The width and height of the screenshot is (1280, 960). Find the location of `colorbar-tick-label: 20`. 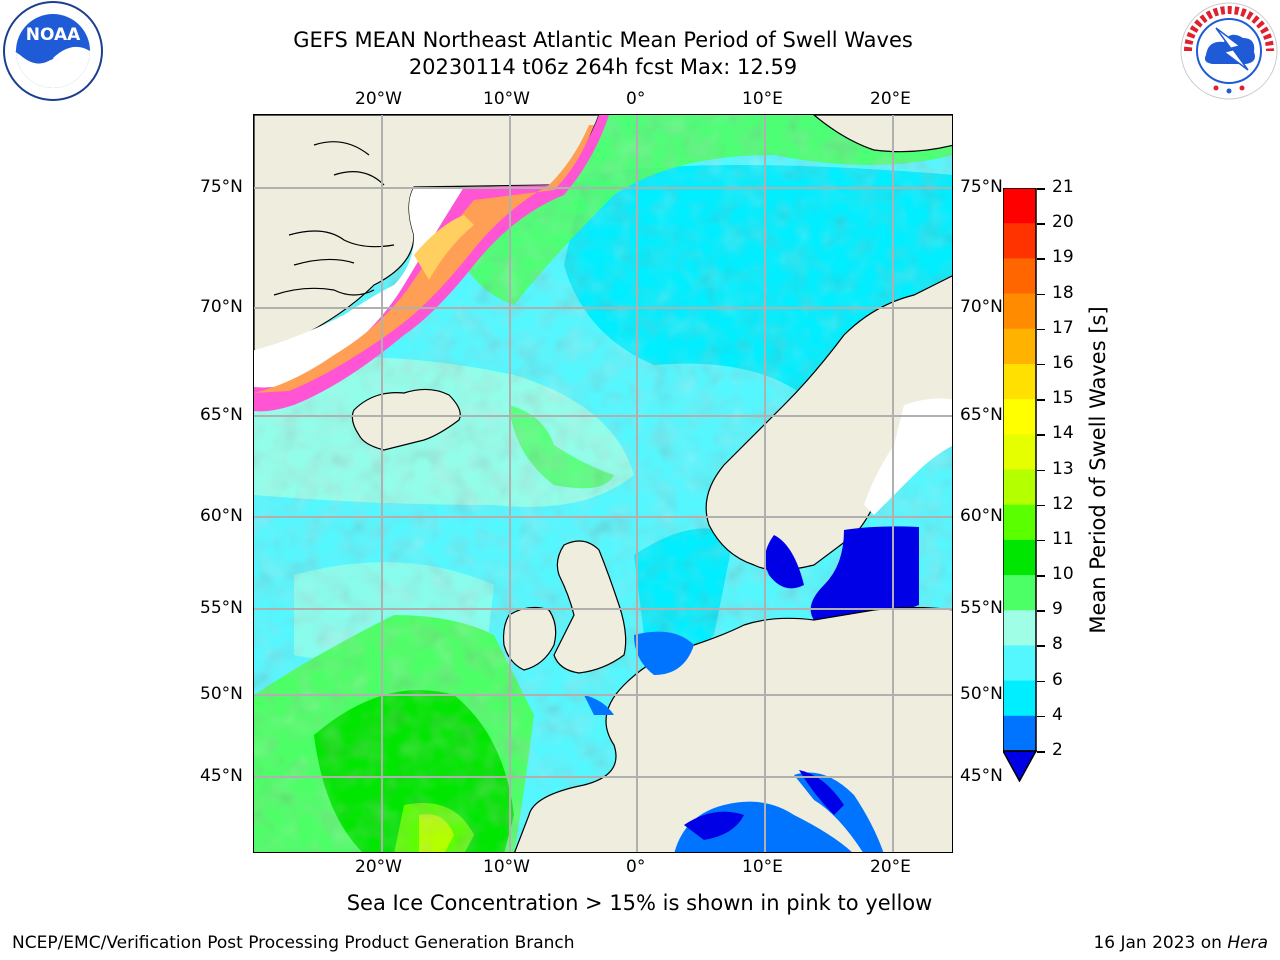

colorbar-tick-label: 20 is located at coordinates (1063, 222).